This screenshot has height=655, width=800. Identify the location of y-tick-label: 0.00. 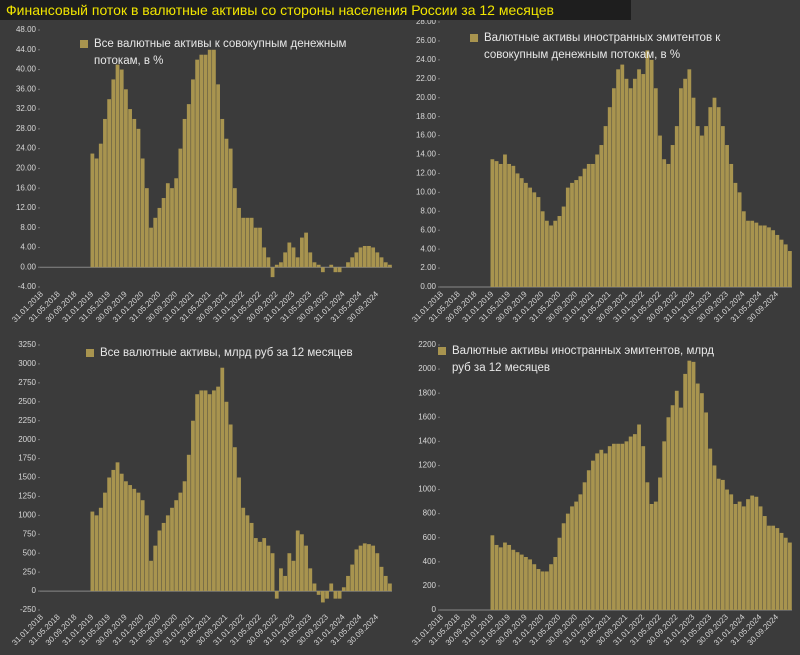
(428, 286).